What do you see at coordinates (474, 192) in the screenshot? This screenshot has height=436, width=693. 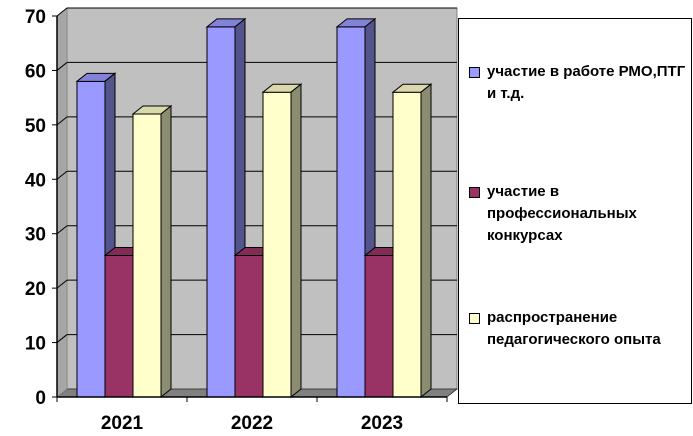 I see `legend-swatch-contests` at bounding box center [474, 192].